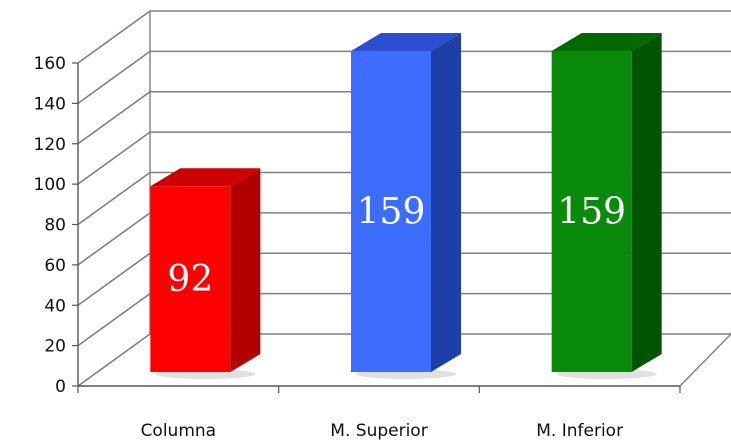 The image size is (731, 446). Describe the element at coordinates (579, 431) in the screenshot. I see `x-tick-label: M. Inferior` at that location.